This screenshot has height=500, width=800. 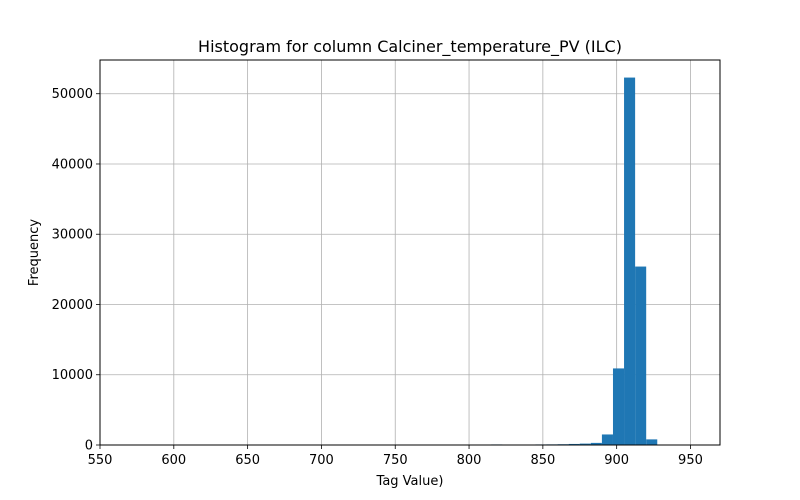 What do you see at coordinates (76, 270) in the screenshot?
I see `y-ticks: 0 10000 20000 30000 40000 50000` at bounding box center [76, 270].